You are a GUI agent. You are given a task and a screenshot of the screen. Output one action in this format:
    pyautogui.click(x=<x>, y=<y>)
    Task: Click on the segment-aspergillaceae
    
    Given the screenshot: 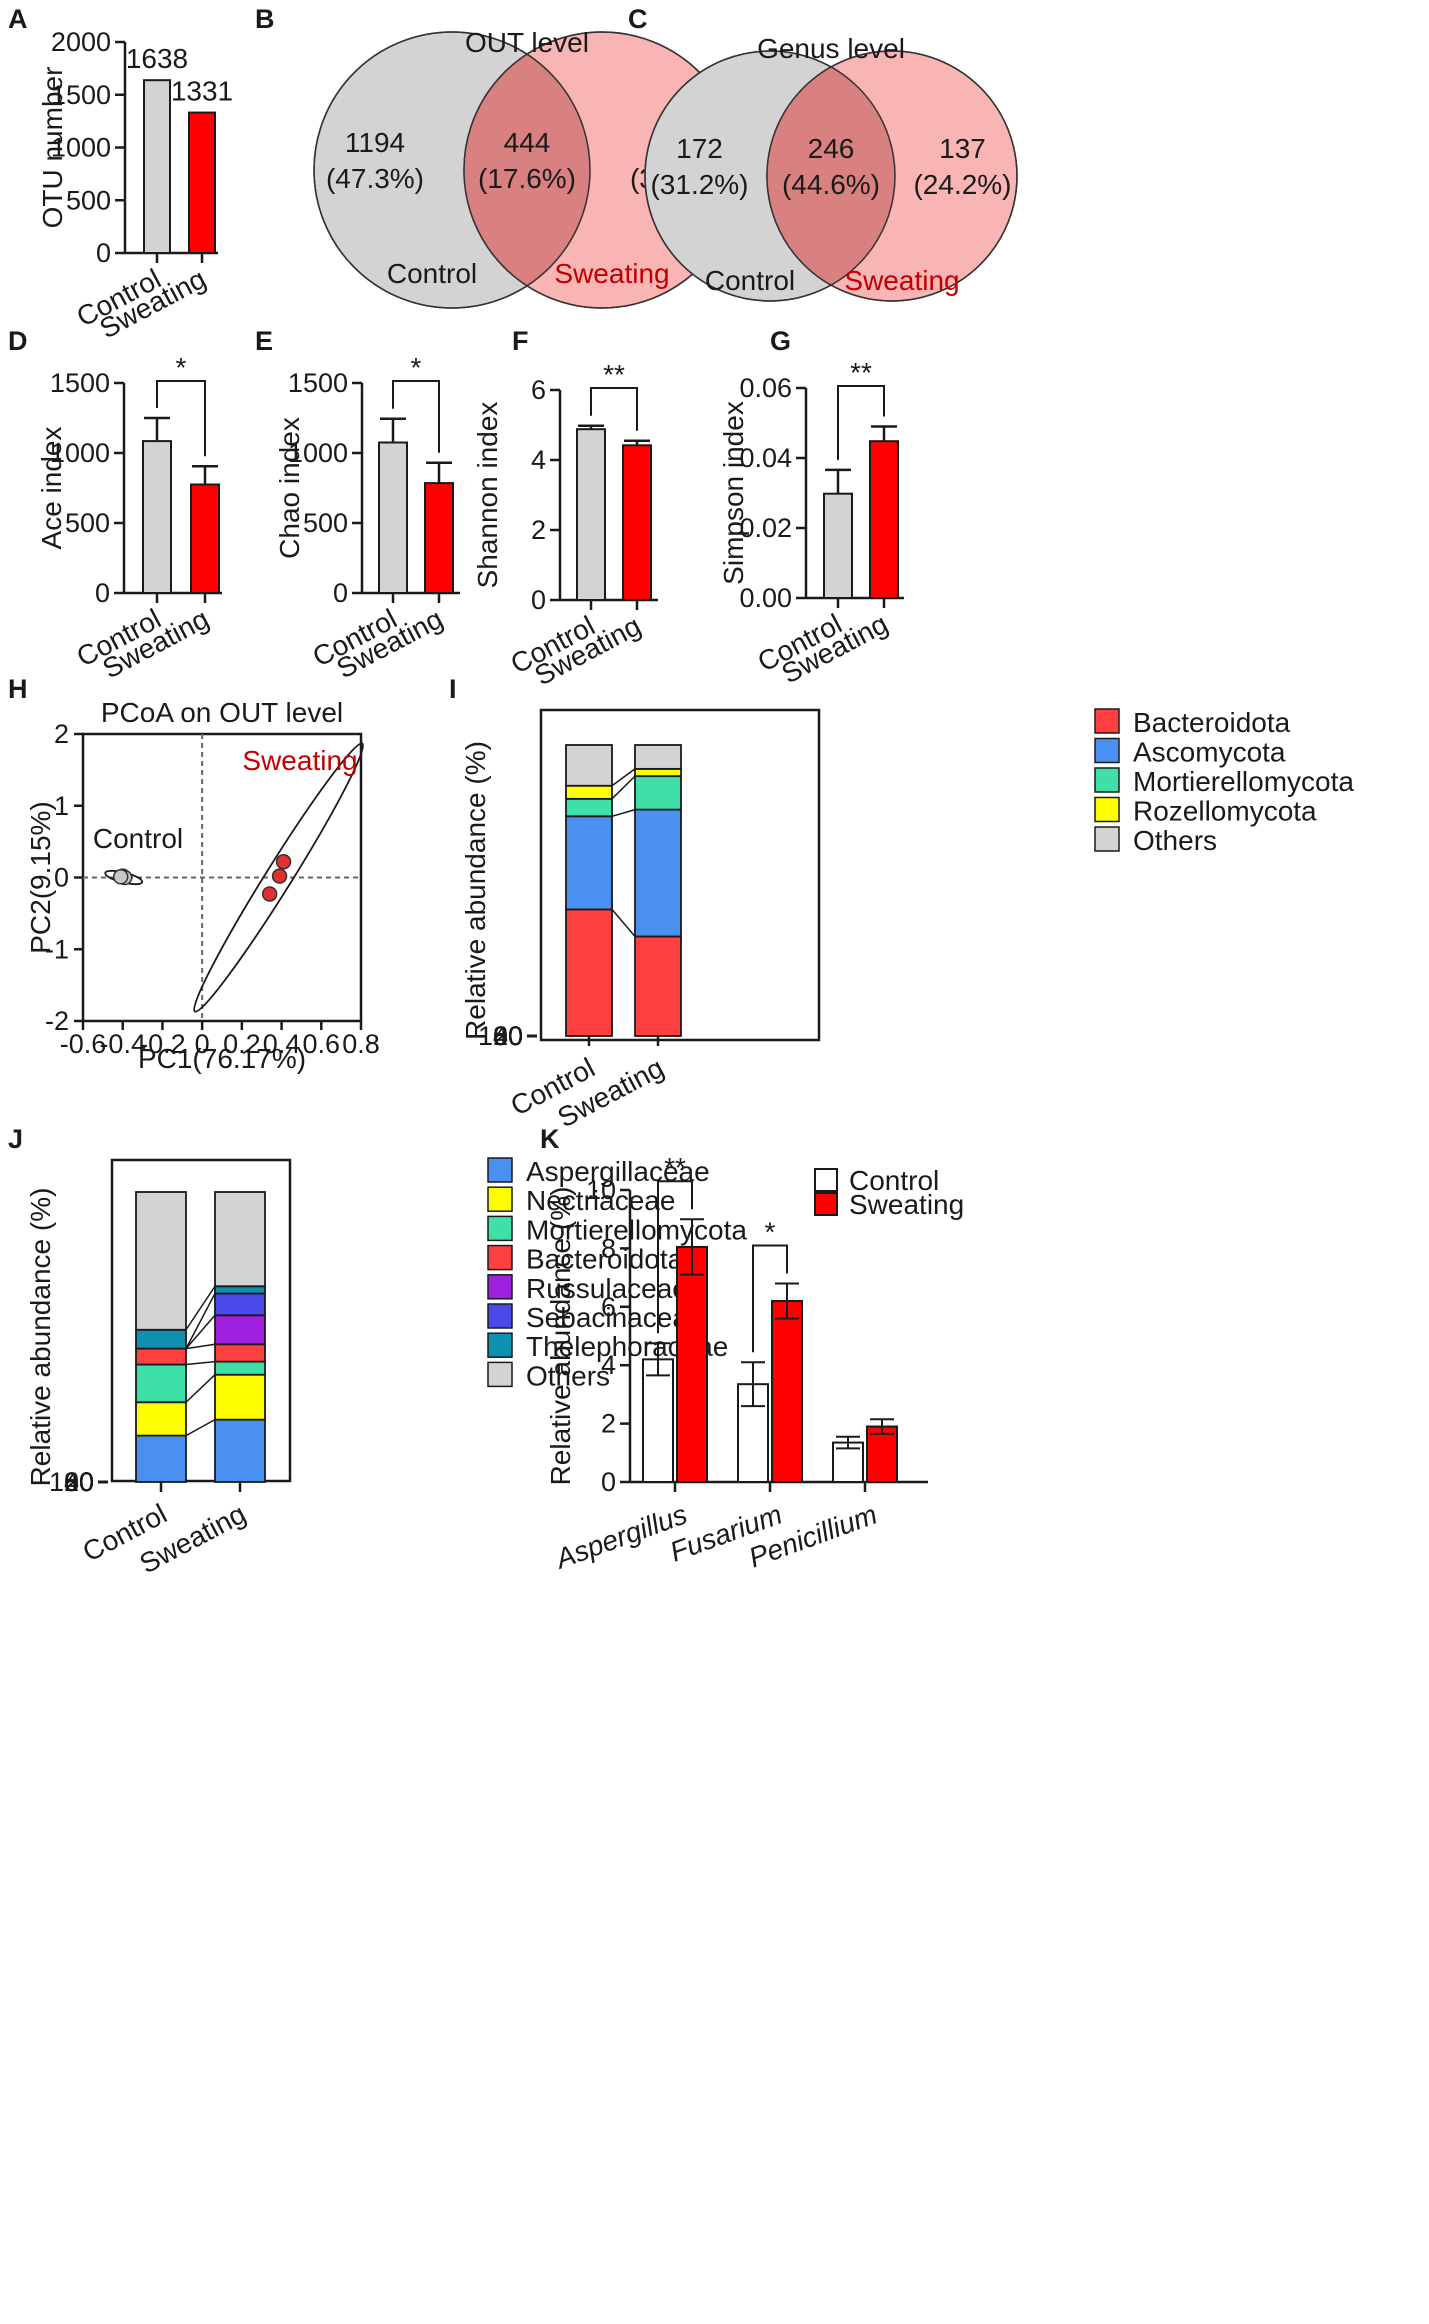 What is the action you would take?
    pyautogui.click(x=161, y=1458)
    